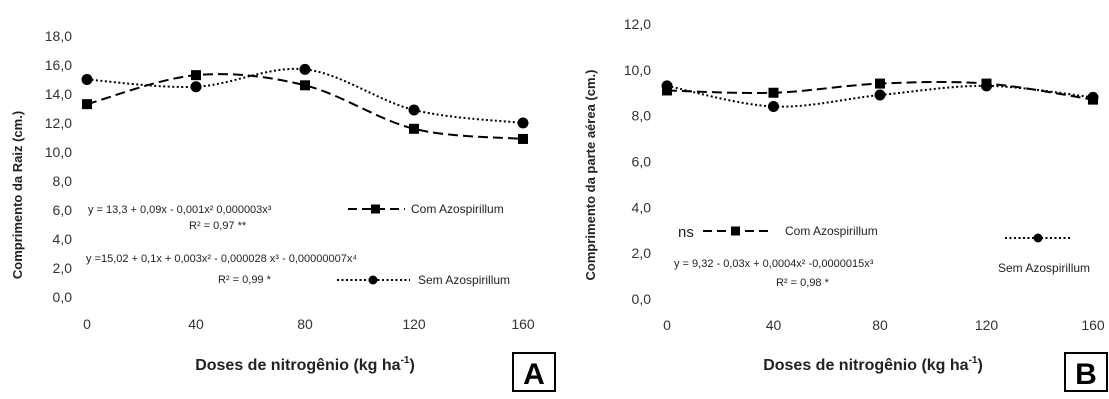 This screenshot has width=1109, height=399. What do you see at coordinates (803, 283) in the screenshot?
I see `panel-b-sem-r2: R² = 0,98 *` at bounding box center [803, 283].